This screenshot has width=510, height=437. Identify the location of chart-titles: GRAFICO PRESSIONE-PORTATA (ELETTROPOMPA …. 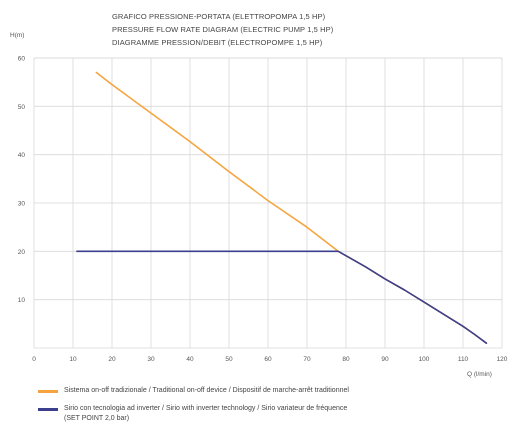
(222, 29).